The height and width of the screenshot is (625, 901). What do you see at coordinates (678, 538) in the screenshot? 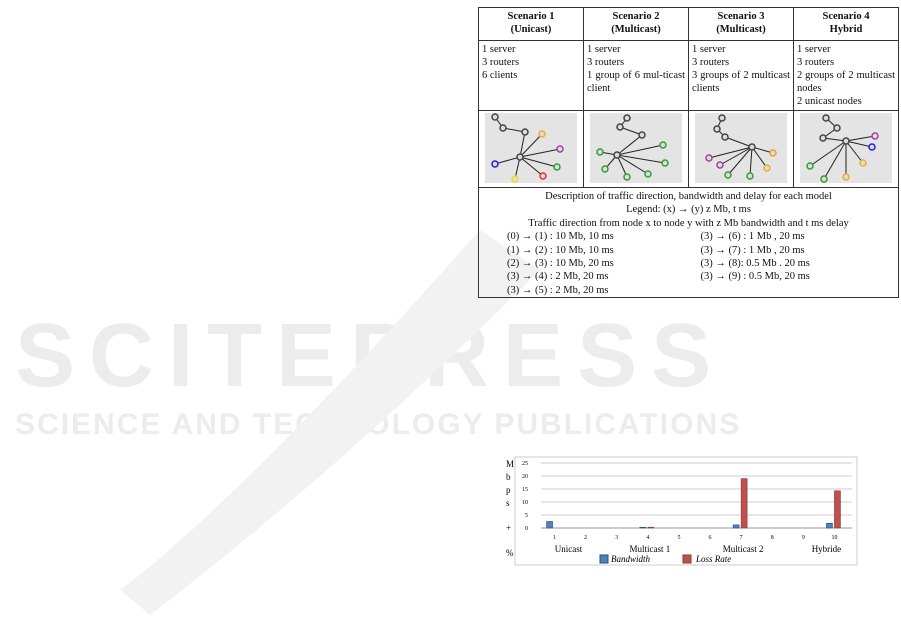
I see `x-tick-label: 5` at bounding box center [678, 538].